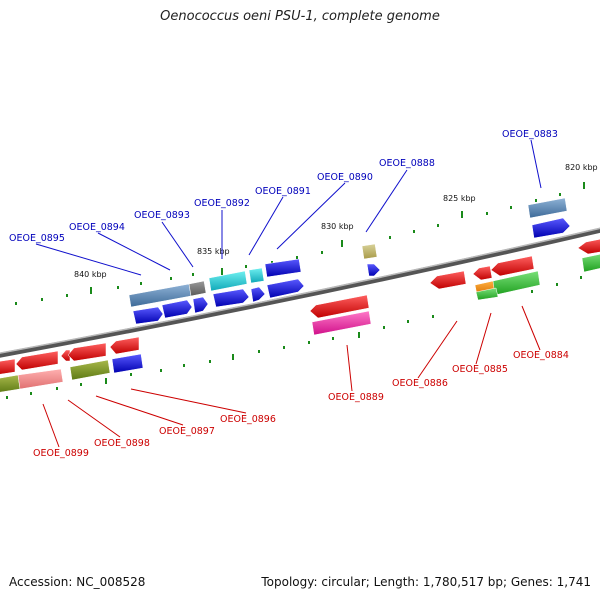 The image size is (600, 600). What do you see at coordinates (459, 198) in the screenshot?
I see `tick-label: 825 kbp` at bounding box center [459, 198].